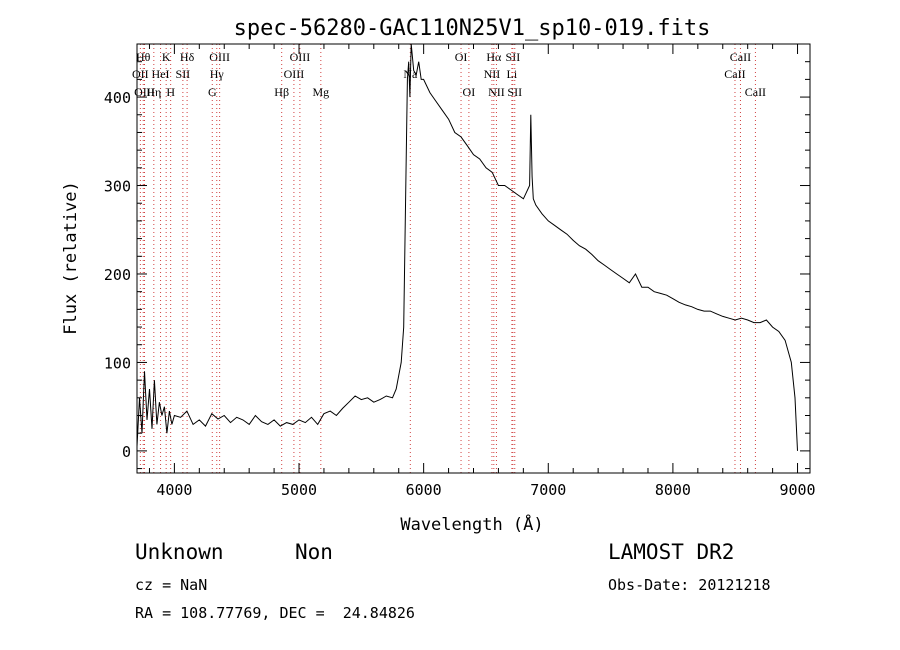  What do you see at coordinates (171, 585) in the screenshot?
I see `cz-text: cz = NaN` at bounding box center [171, 585].